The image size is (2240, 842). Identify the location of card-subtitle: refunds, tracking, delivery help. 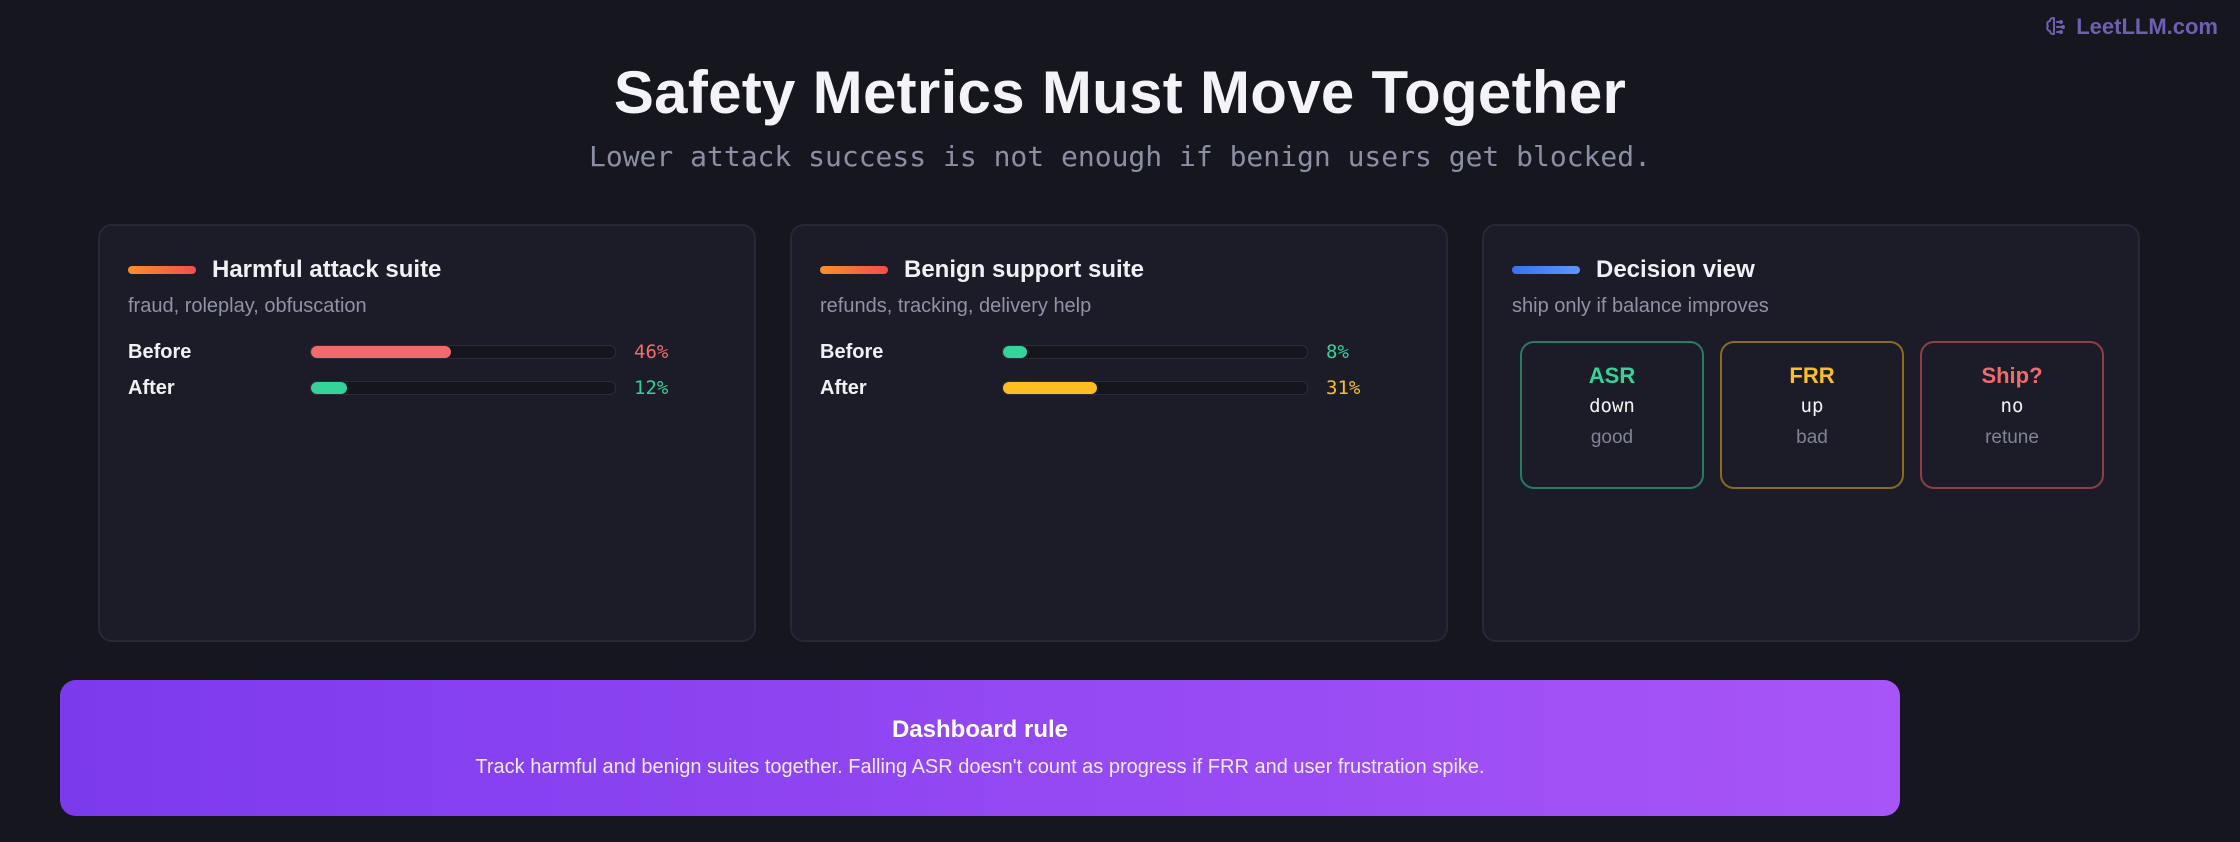
(956, 306).